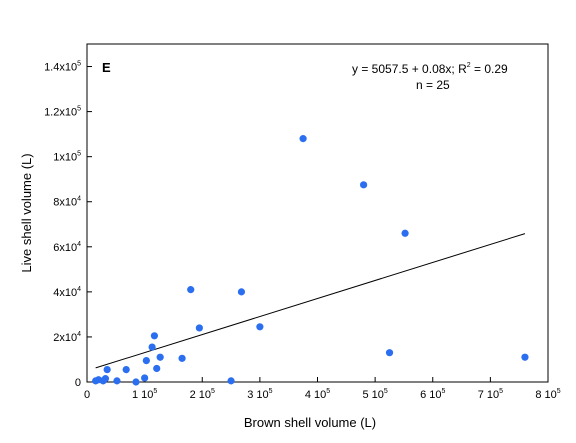  Describe the element at coordinates (310, 422) in the screenshot. I see `x-axis-title: Brown shell volume (L)` at that location.